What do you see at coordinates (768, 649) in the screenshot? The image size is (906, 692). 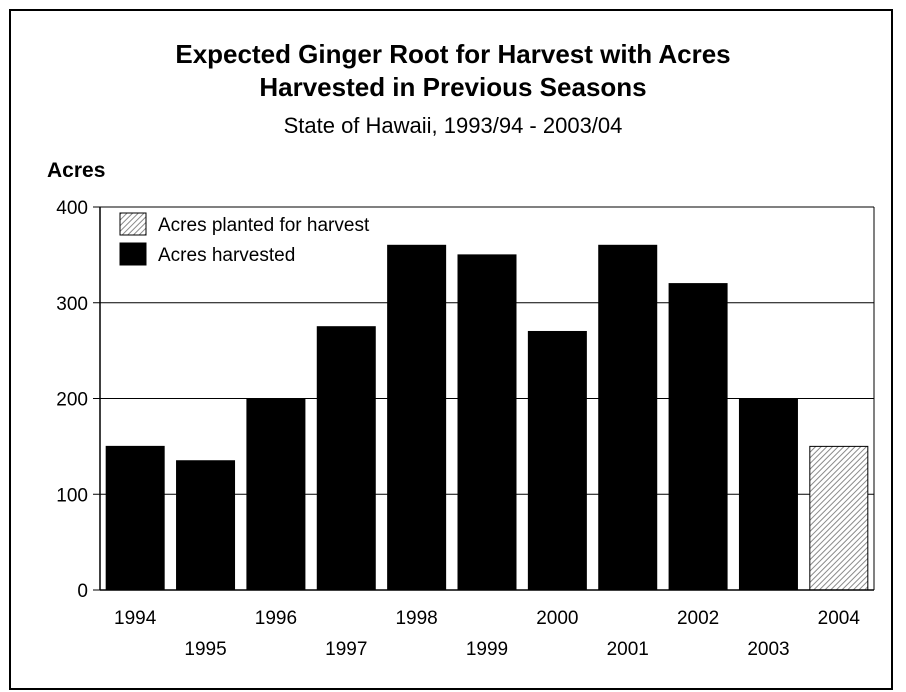 I see `x-tick-label: 2003` at bounding box center [768, 649].